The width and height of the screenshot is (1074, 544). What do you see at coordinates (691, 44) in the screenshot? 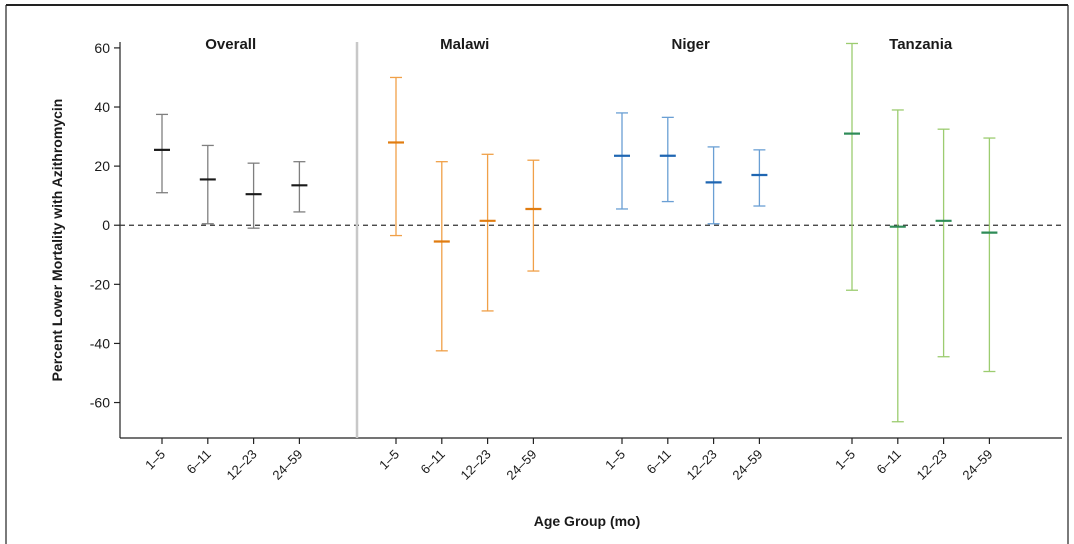
I see `group-title: Niger` at bounding box center [691, 44].